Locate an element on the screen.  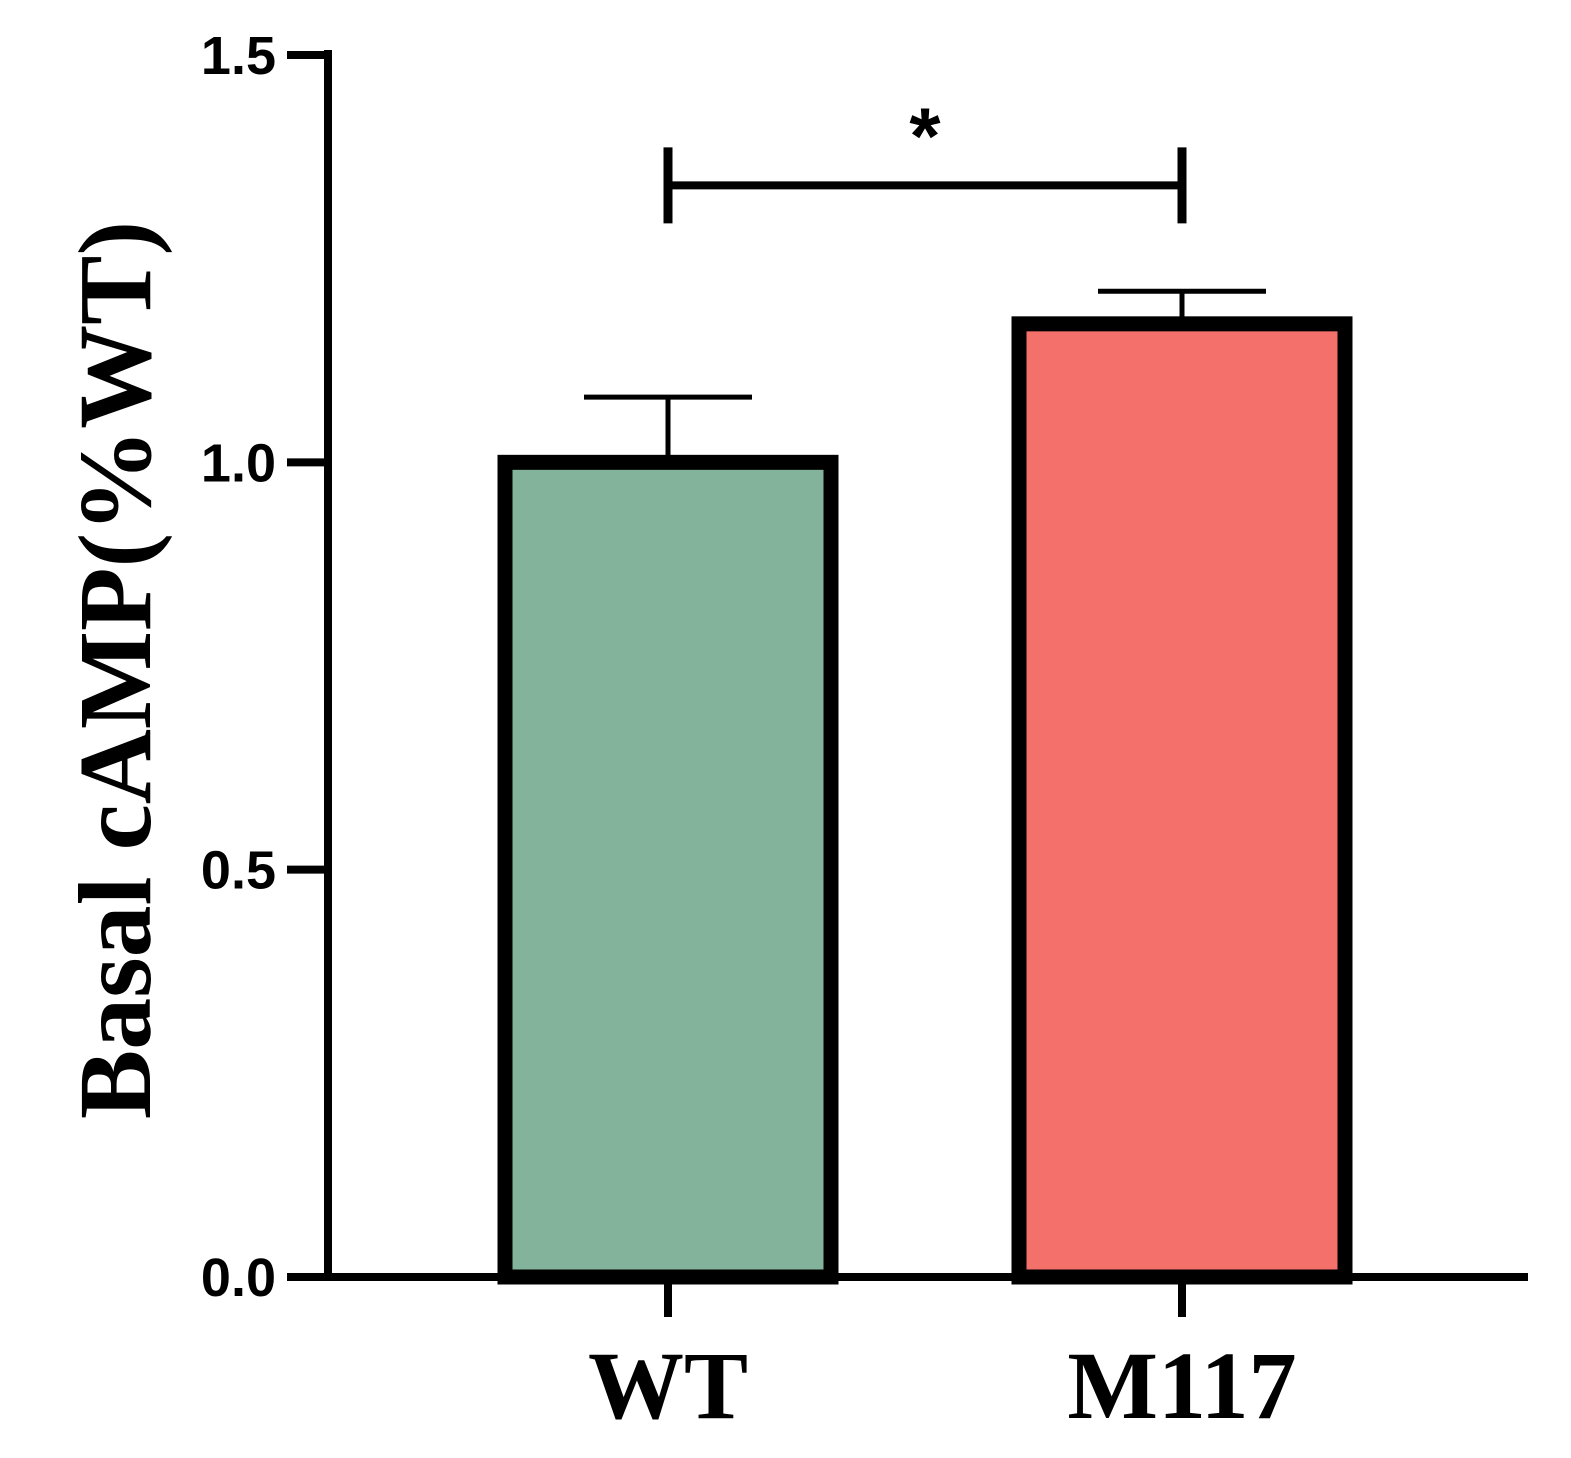
y-tick-label: 1.0 is located at coordinates (238, 463).